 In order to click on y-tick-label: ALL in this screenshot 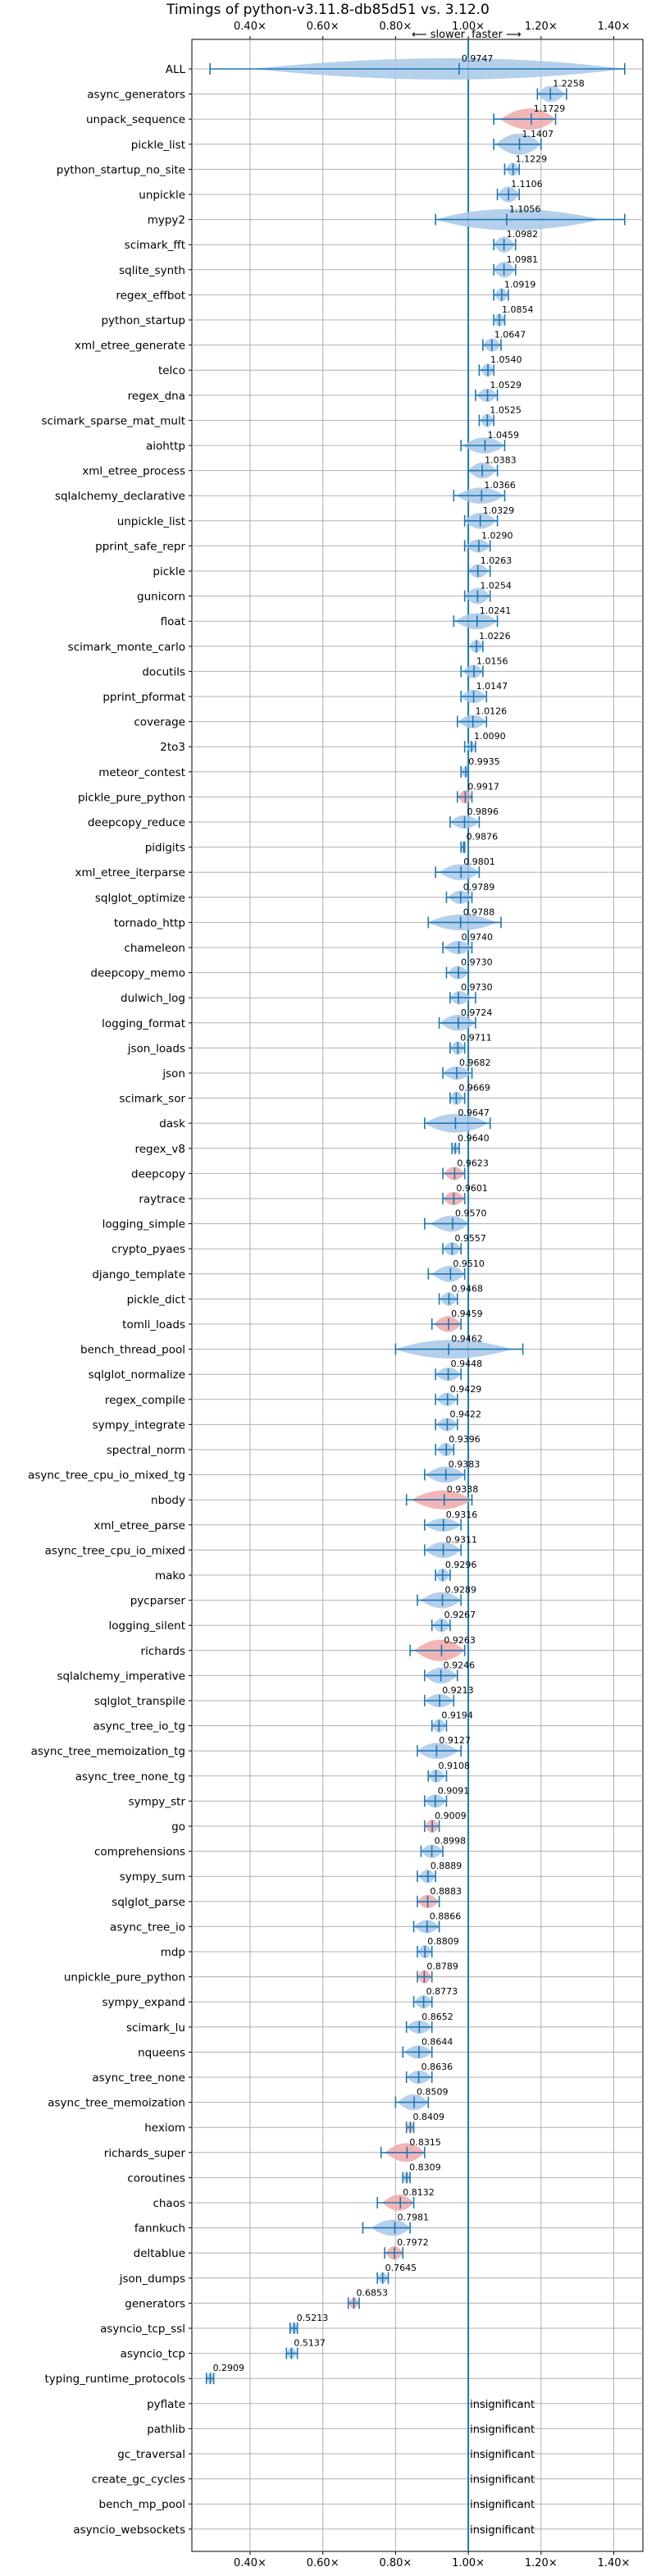, I will do `click(176, 70)`.